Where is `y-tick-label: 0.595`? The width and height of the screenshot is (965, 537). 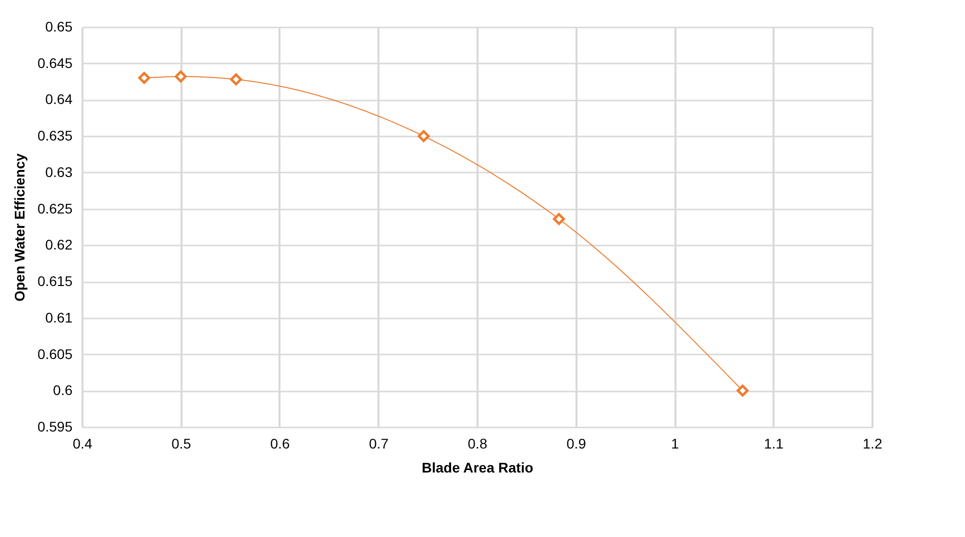 y-tick-label: 0.595 is located at coordinates (55, 426).